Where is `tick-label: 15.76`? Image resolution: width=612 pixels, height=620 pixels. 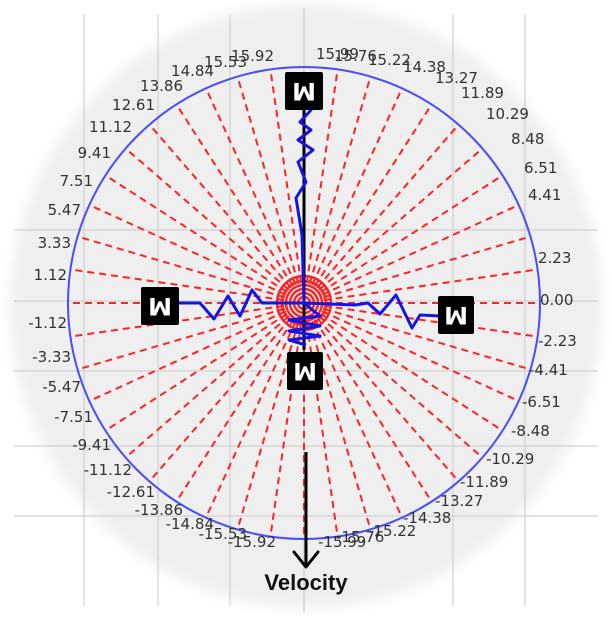
tick-label: 15.76 is located at coordinates (355, 56).